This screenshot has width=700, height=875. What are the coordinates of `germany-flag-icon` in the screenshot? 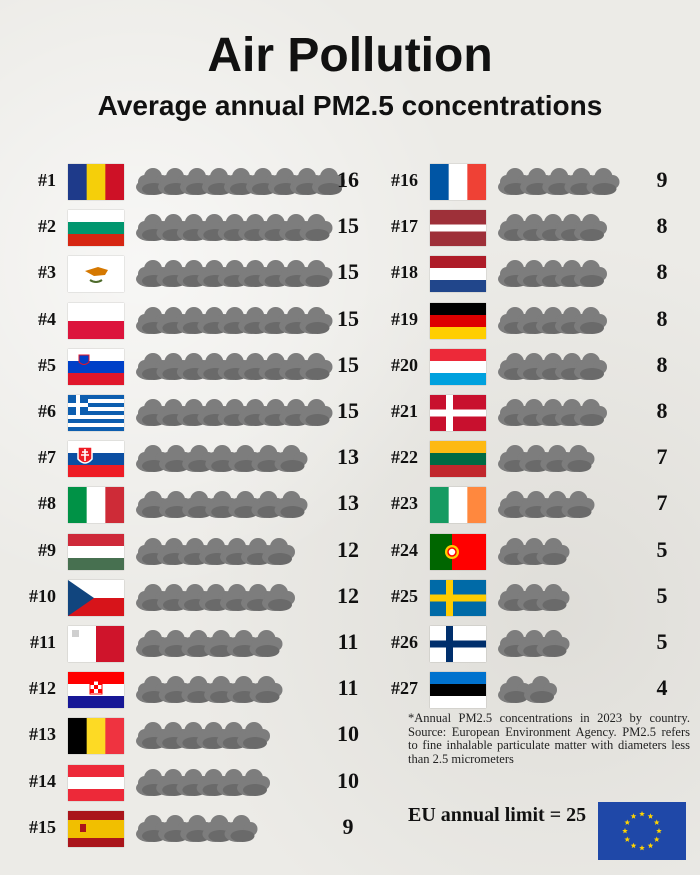 It's located at (458, 320).